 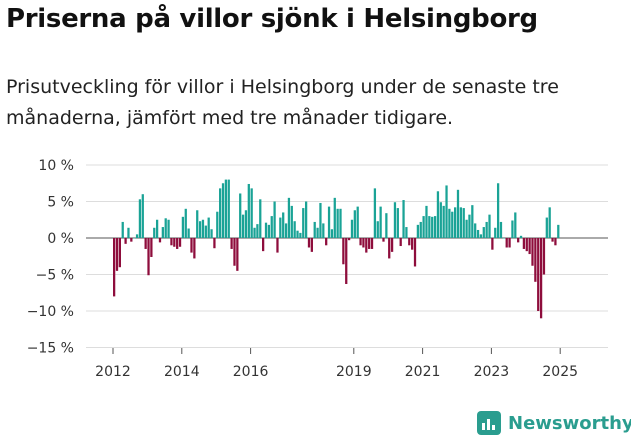 I want to click on y-tick-label: −15 %, so click(x=50, y=349).